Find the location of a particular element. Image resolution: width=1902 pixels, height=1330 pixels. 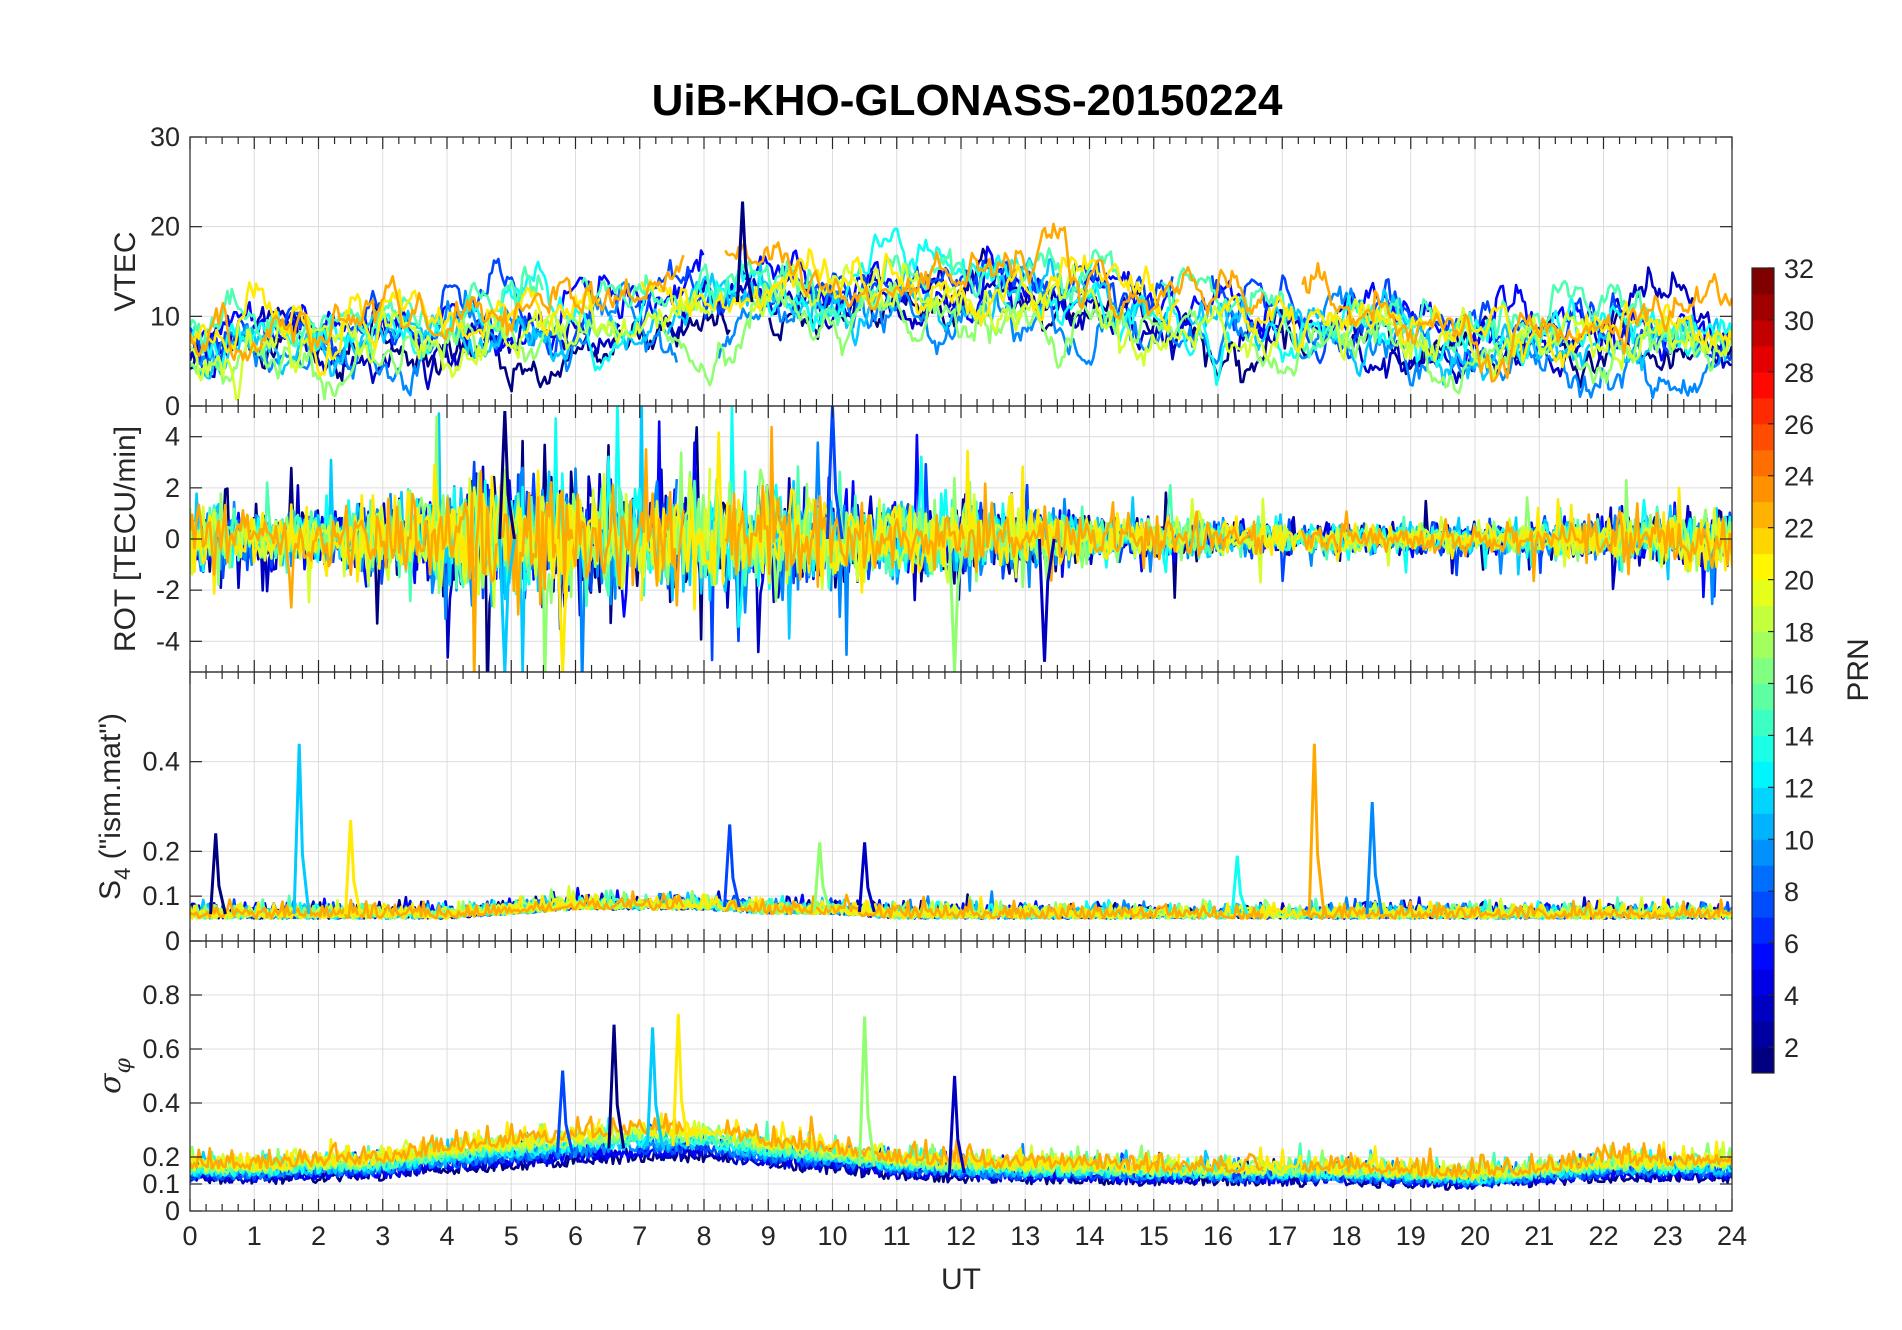

x-tick-label: 16 is located at coordinates (1218, 1236).